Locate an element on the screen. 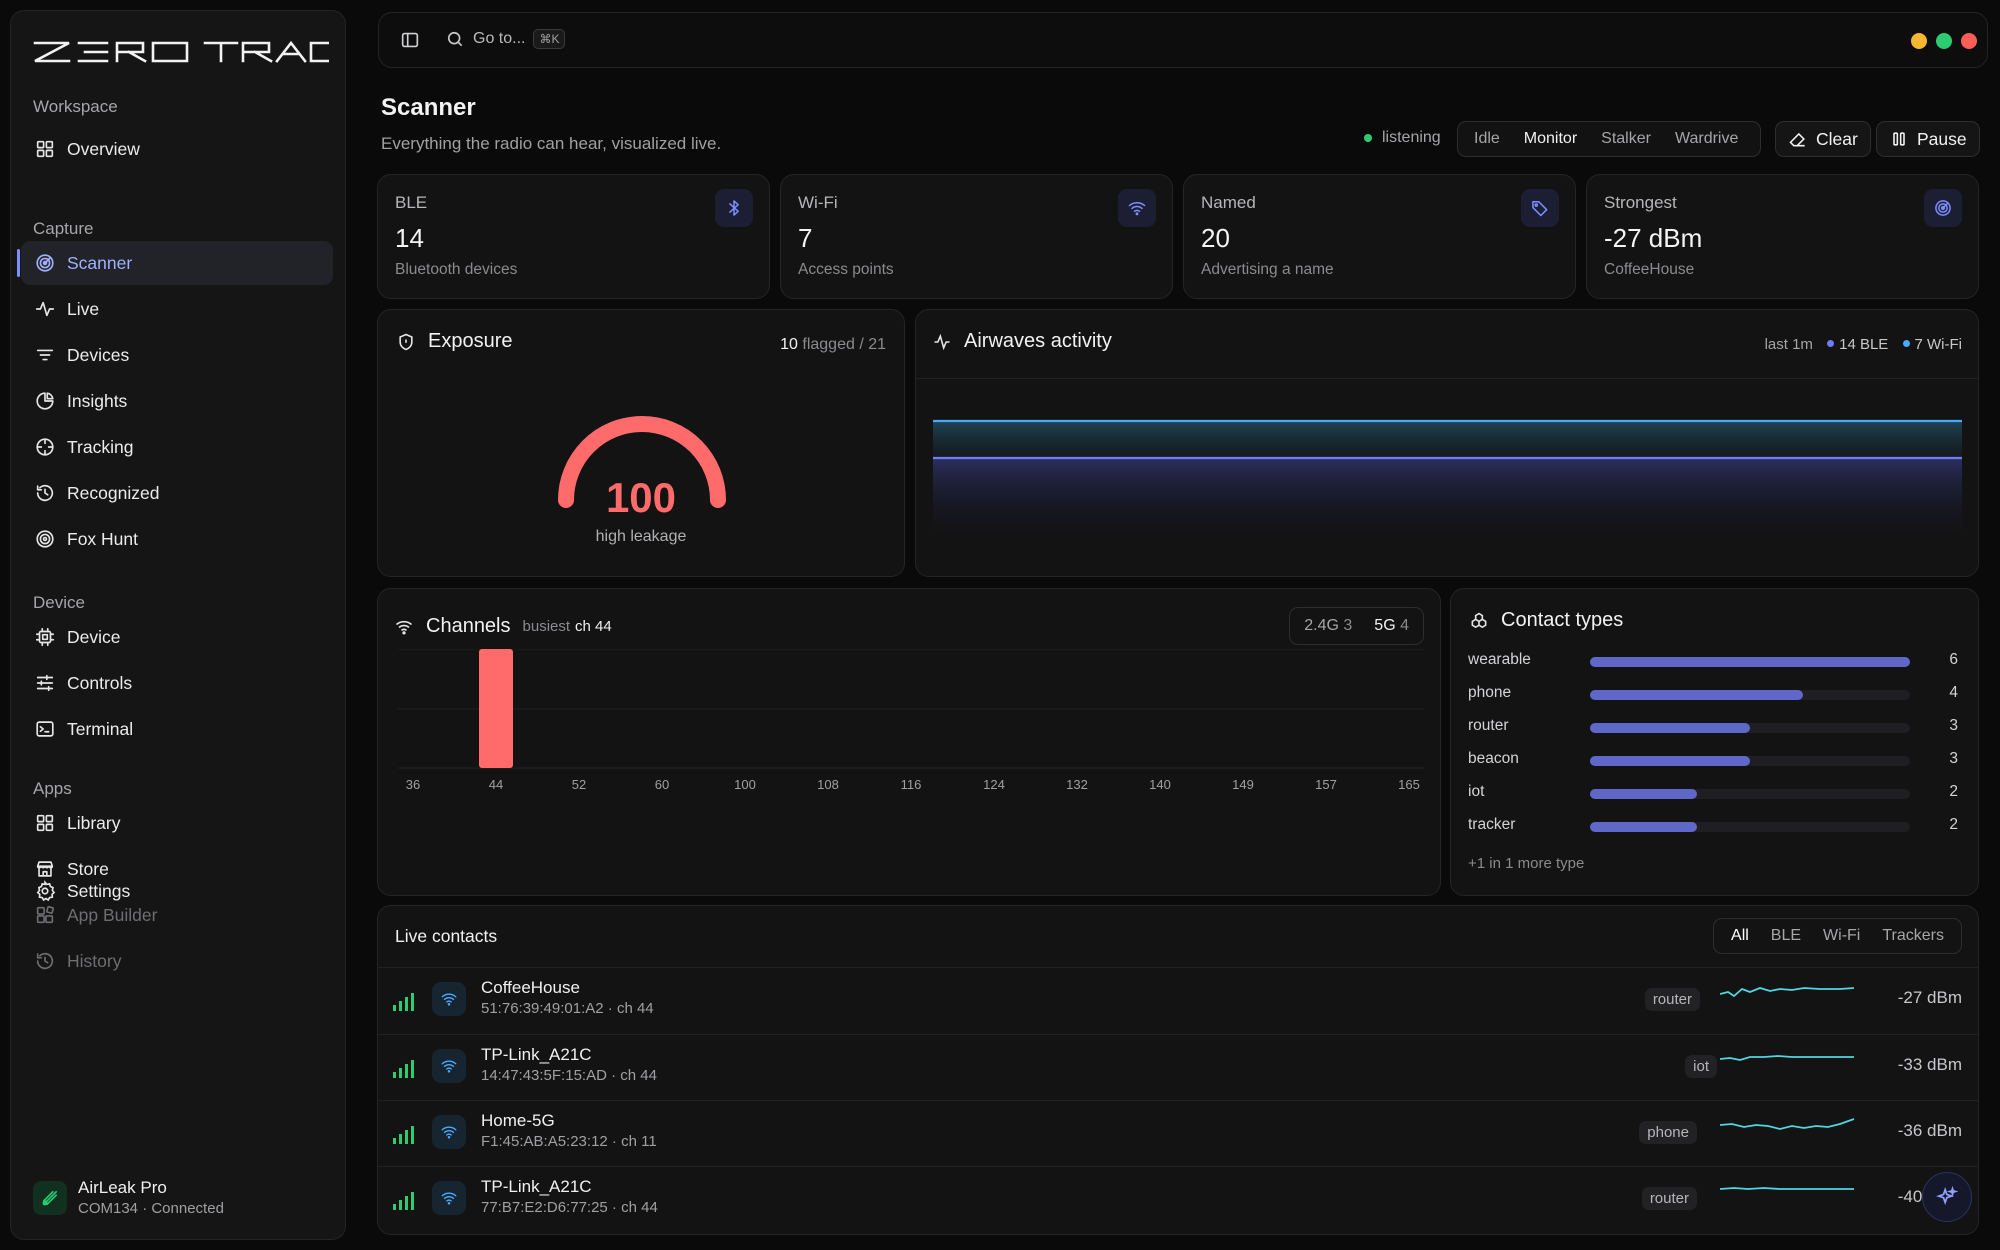  ble-legend-dot is located at coordinates (1831, 343).